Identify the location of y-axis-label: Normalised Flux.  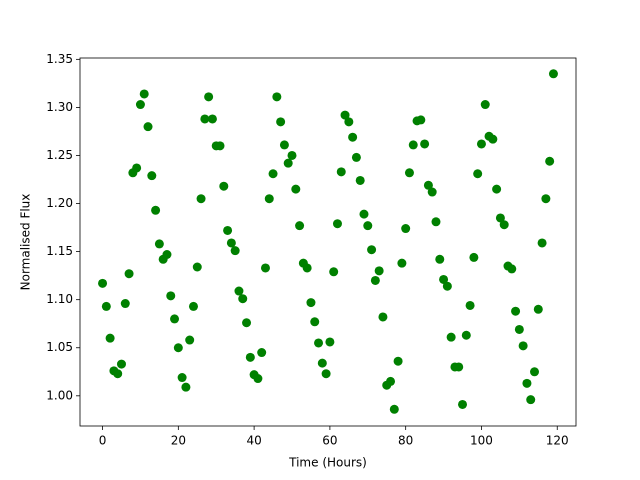
(26, 242).